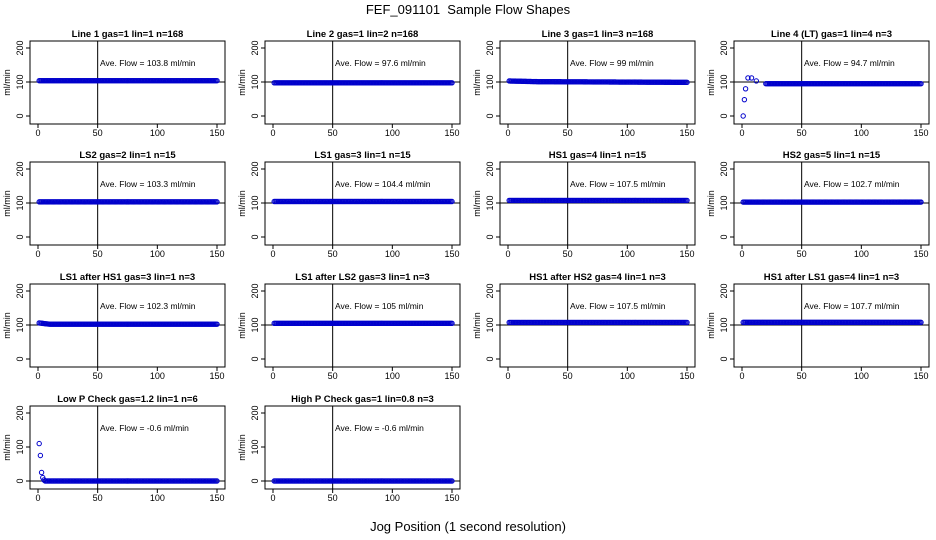 The height and width of the screenshot is (540, 936). Describe the element at coordinates (380, 63) in the screenshot. I see `average-flow-annotation: Ave. Flow = 97.6 ml/min` at that location.